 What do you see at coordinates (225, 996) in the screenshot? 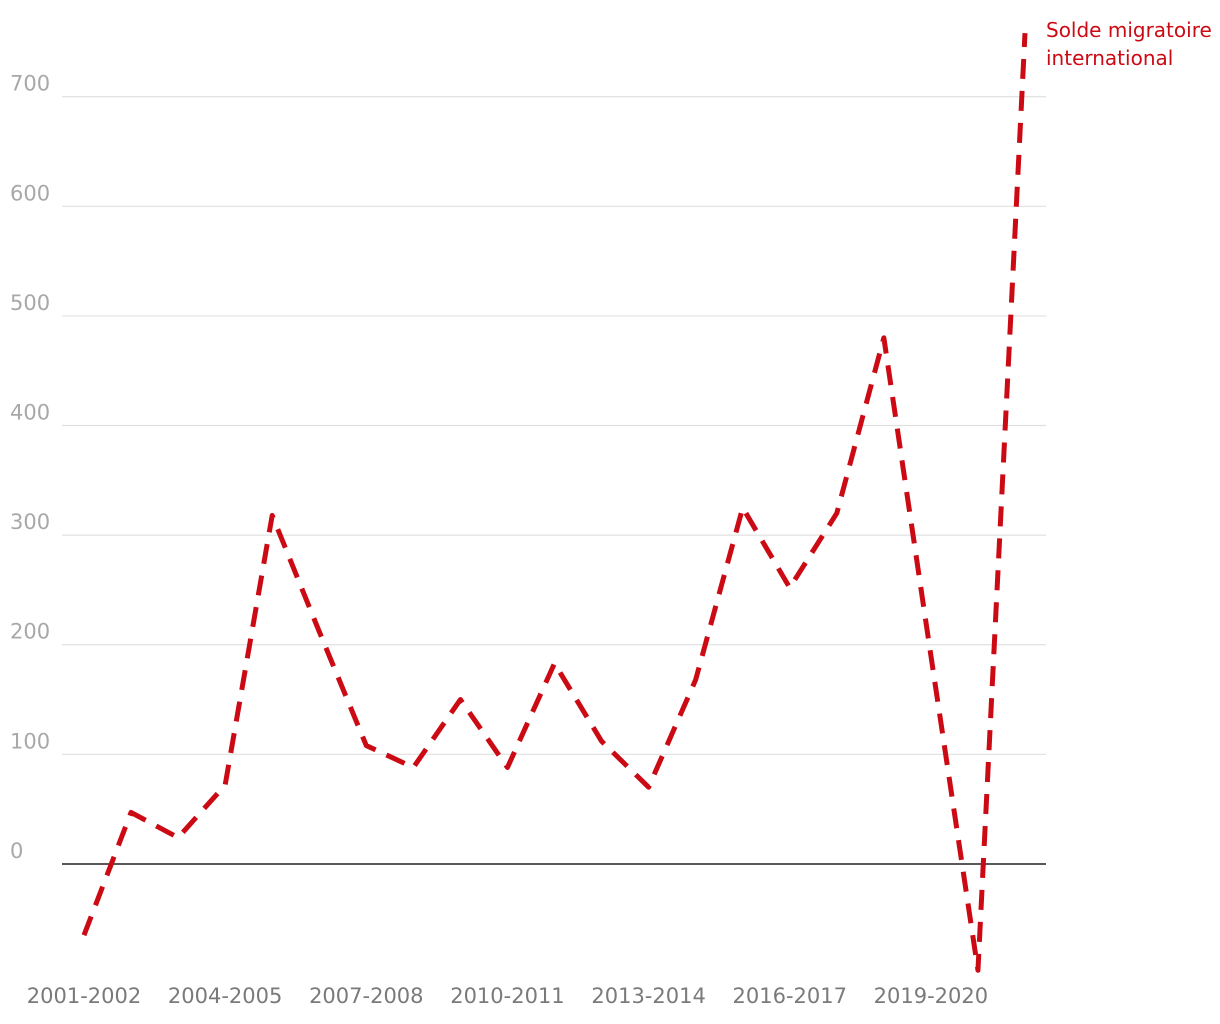
I see `x-tick-label: 2004-2005` at bounding box center [225, 996].